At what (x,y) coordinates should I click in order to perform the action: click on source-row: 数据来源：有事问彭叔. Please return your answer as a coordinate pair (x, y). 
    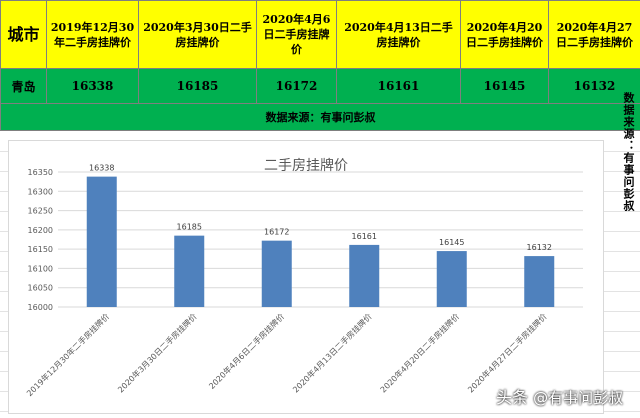
    Looking at the image, I should click on (320, 117).